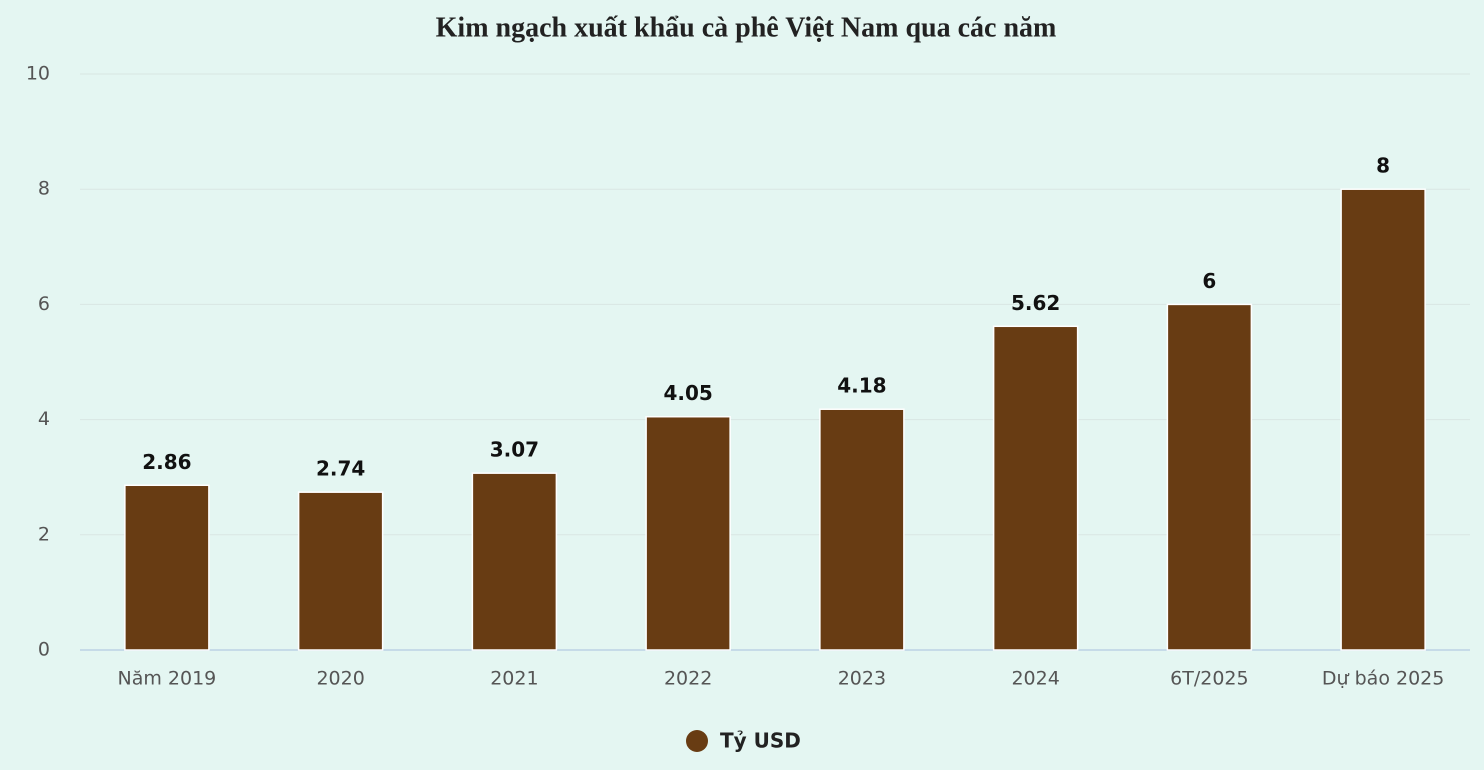  I want to click on value-label: 3.07, so click(514, 450).